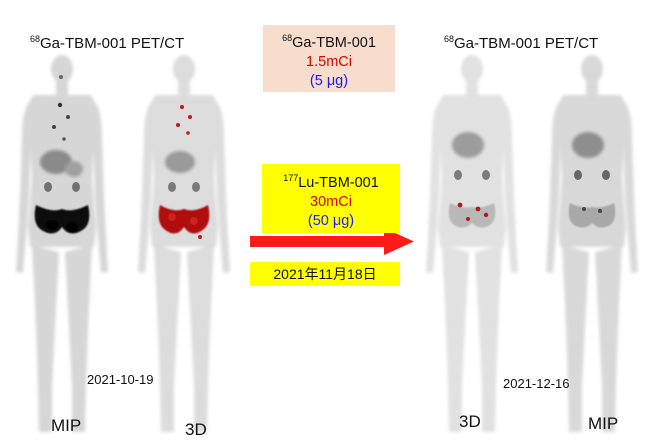 This screenshot has height=440, width=660. I want to click on lu-box-mass: (50 μg), so click(331, 220).